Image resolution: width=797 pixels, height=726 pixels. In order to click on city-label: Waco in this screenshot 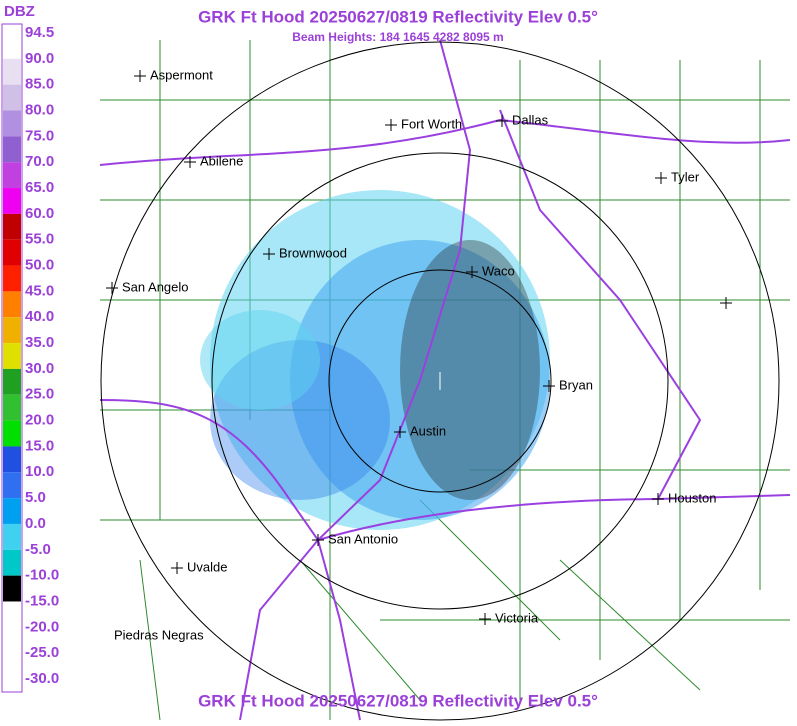, I will do `click(498, 270)`.